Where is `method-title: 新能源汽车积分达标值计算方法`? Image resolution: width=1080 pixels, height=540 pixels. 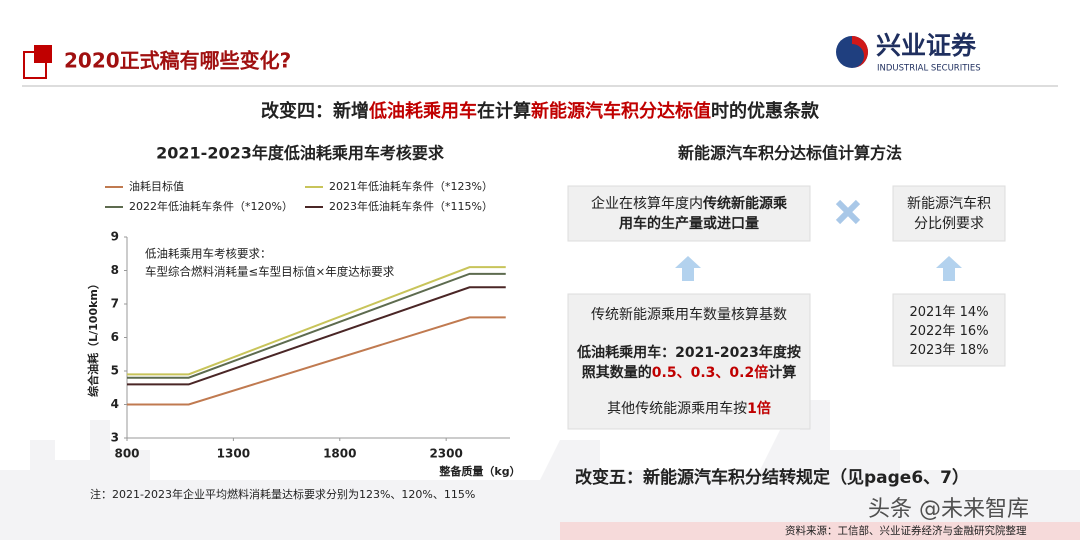 method-title: 新能源汽车积分达标值计算方法 is located at coordinates (790, 153).